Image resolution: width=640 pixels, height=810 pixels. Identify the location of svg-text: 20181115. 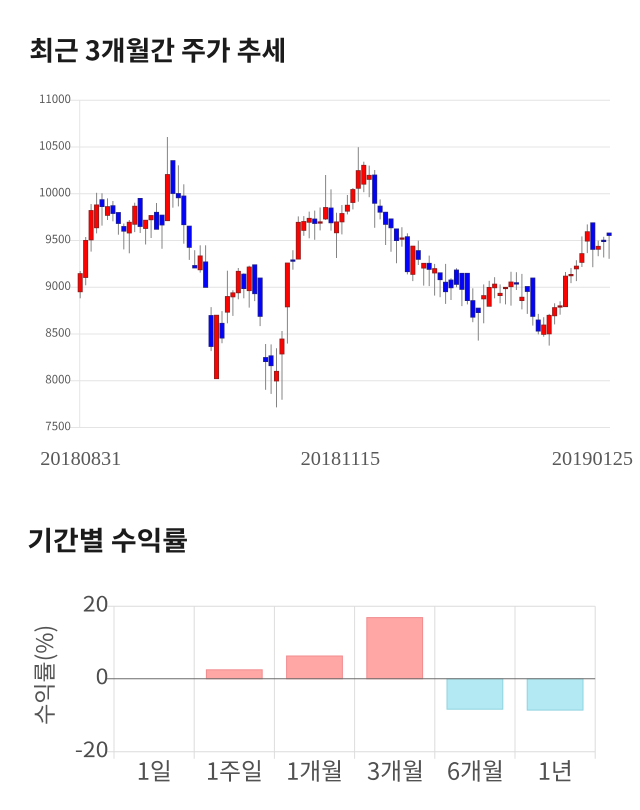
(341, 459).